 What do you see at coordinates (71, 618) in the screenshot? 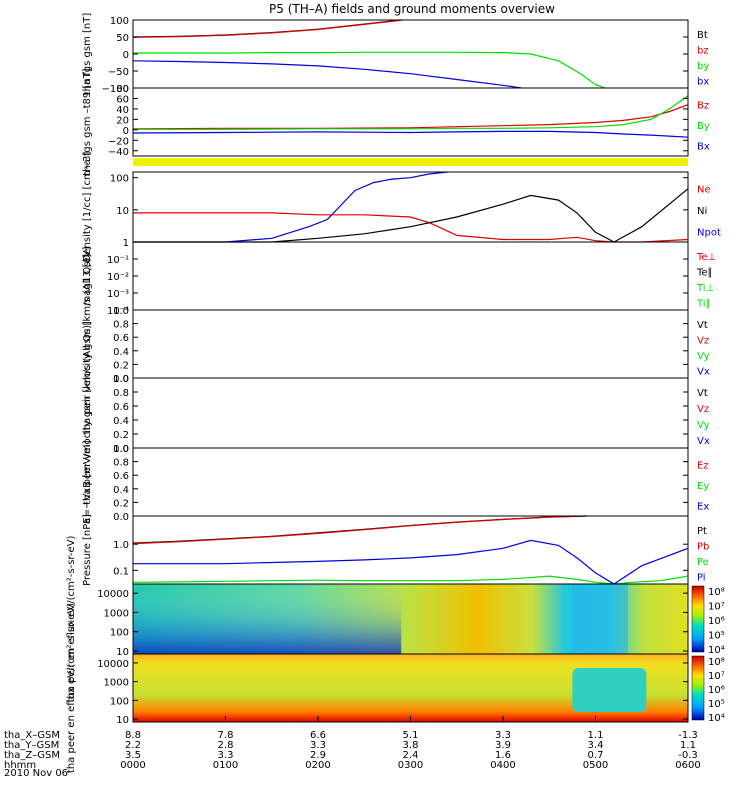
I see `y-axis-label: tha peir en eflux eV/(cm²-s-sr-eV)` at bounding box center [71, 618].